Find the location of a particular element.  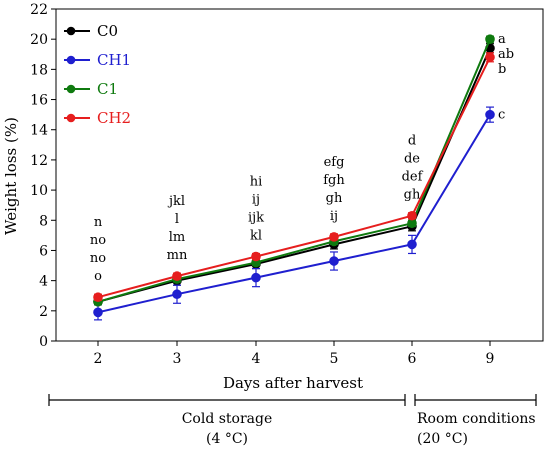

end-label: b is located at coordinates (502, 69).